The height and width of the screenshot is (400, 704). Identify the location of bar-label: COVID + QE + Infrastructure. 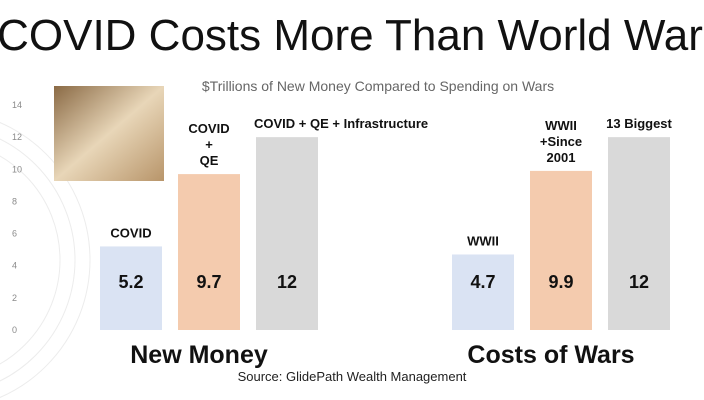
(341, 123).